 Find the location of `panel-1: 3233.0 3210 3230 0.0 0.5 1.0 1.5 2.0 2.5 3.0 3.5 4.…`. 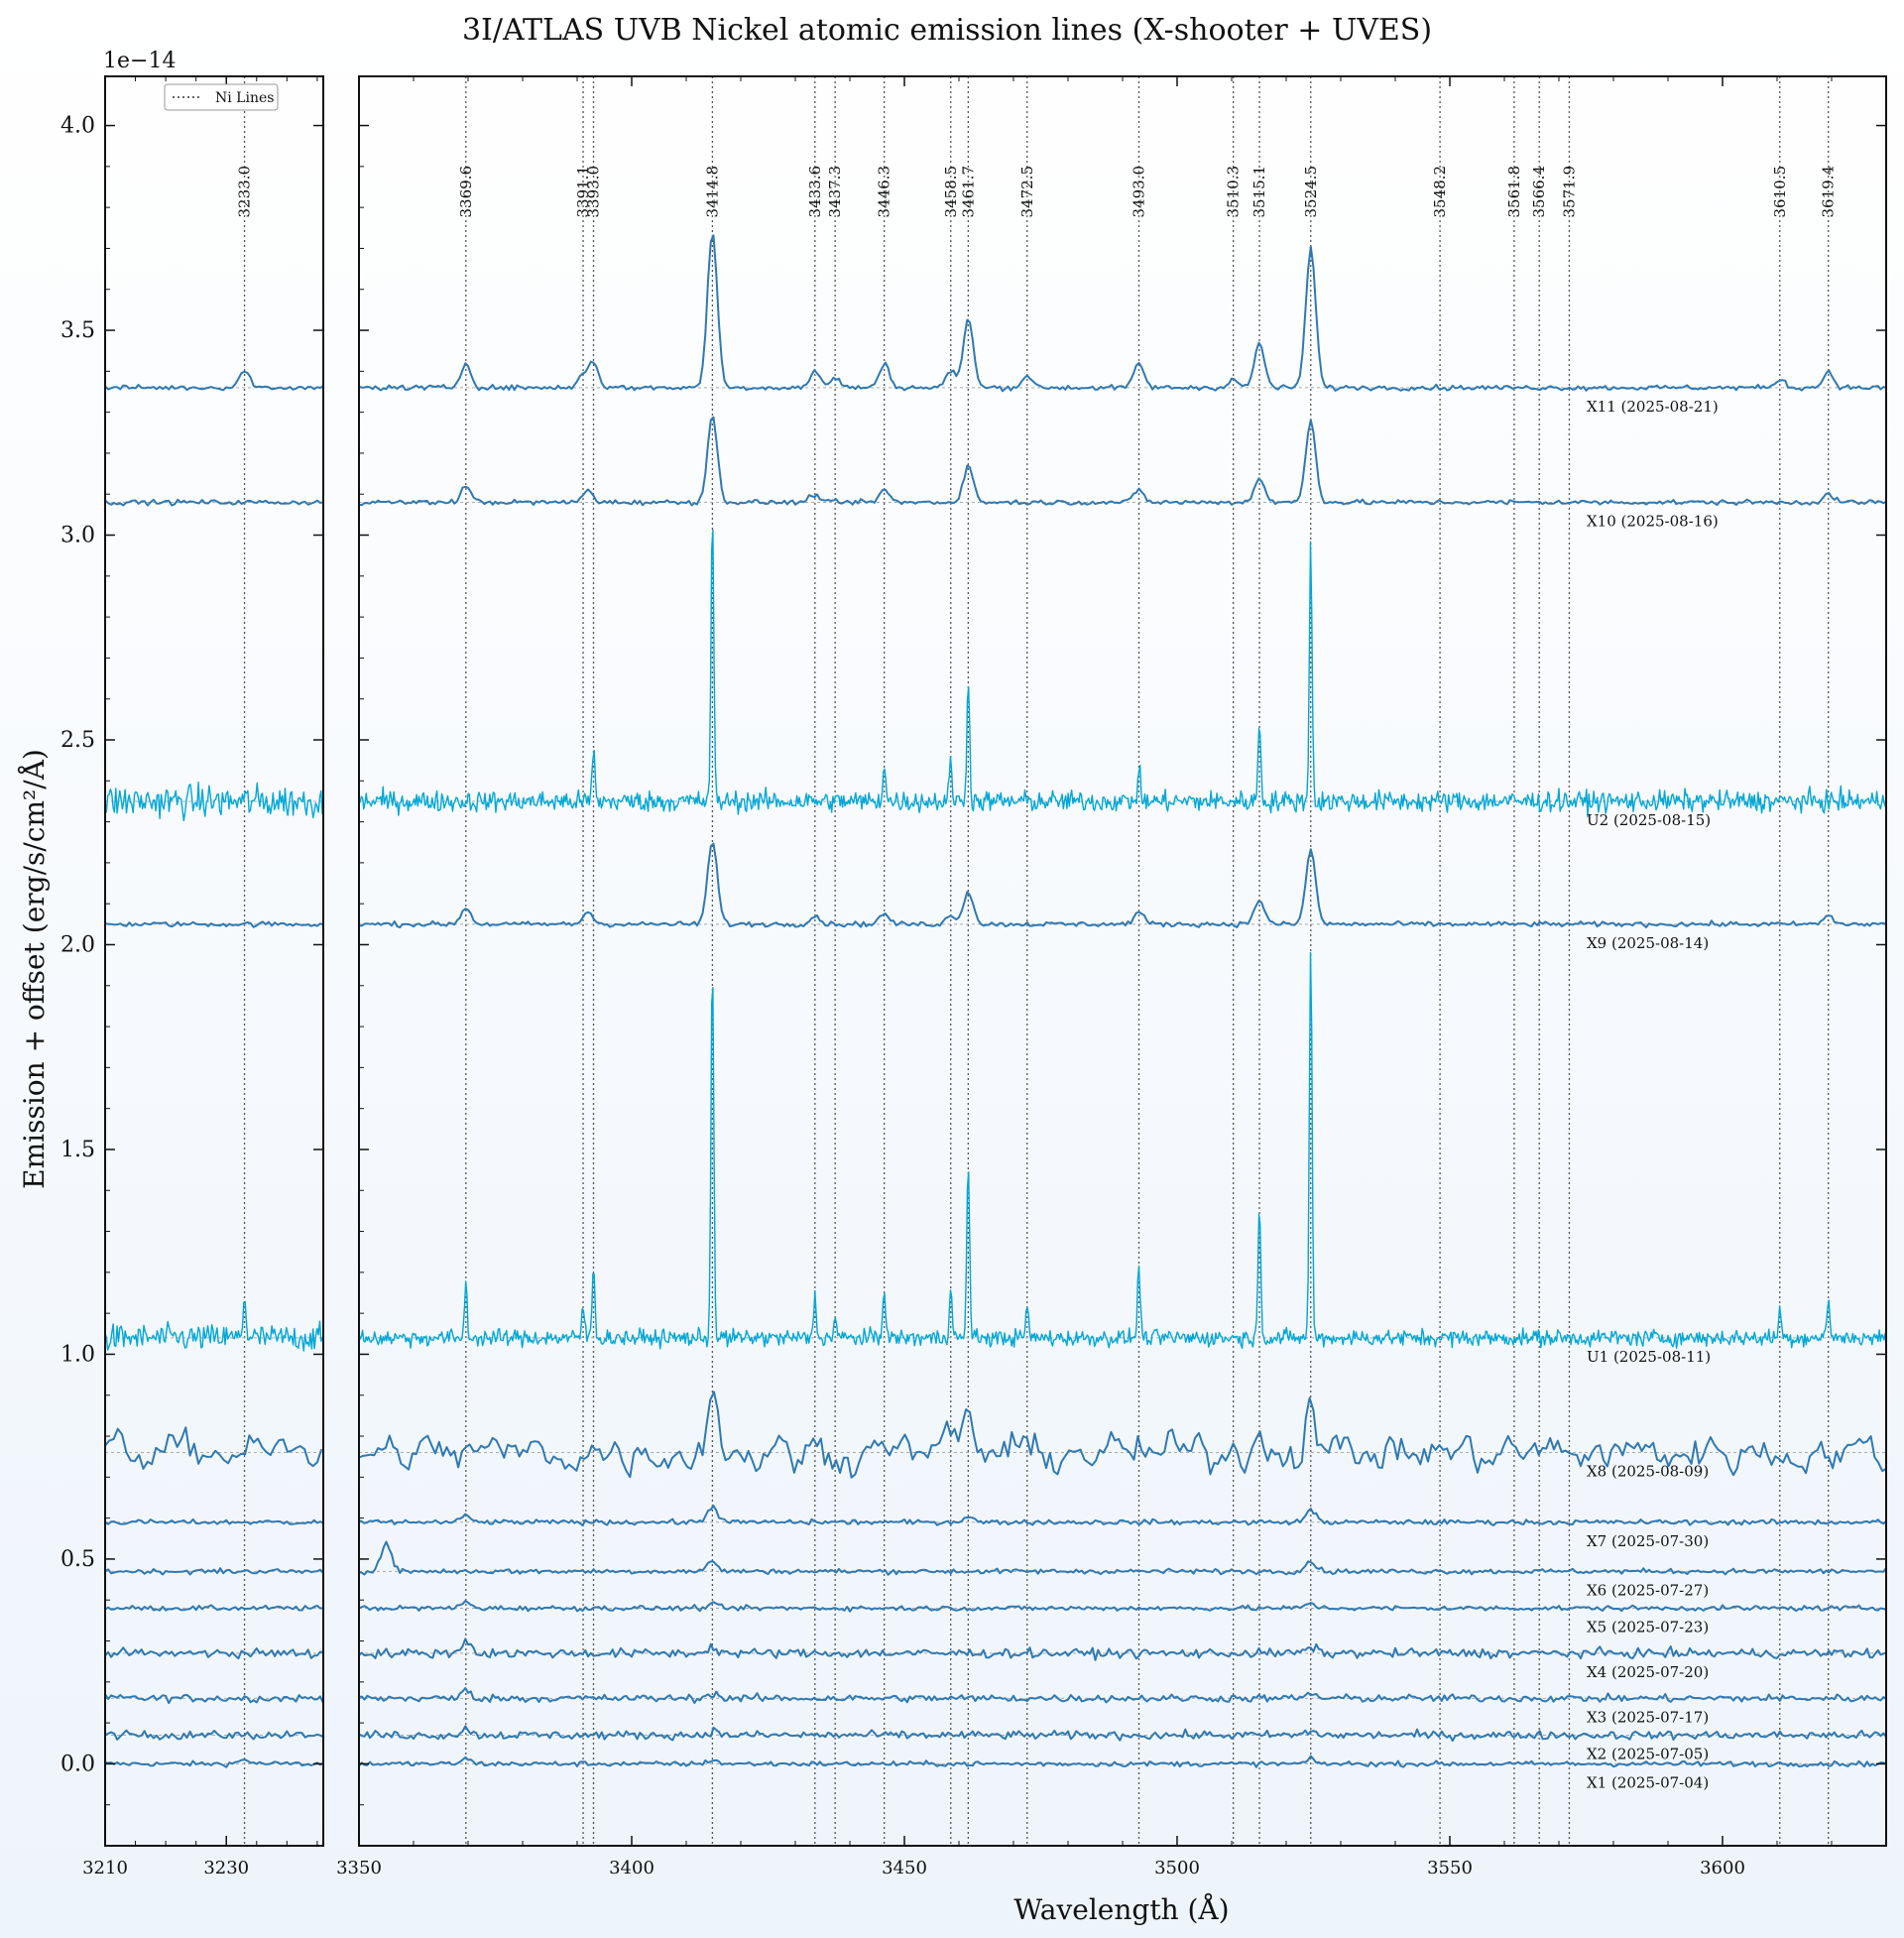

panel-1: 3233.0 3210 3230 0.0 0.5 1.0 1.5 2.0 2.5 3.0 3.5 4.… is located at coordinates (192, 976).